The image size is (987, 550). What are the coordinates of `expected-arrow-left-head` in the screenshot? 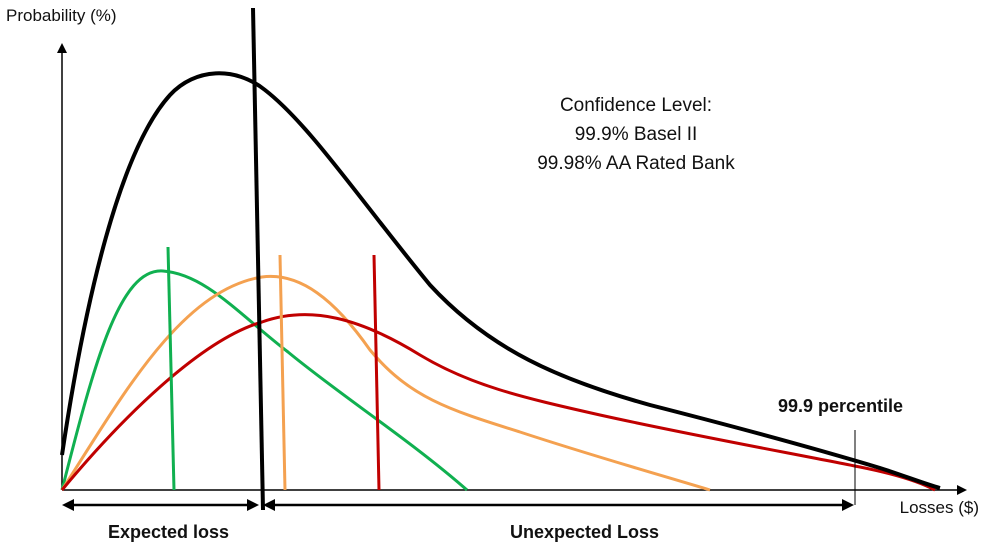 It's located at (68, 505).